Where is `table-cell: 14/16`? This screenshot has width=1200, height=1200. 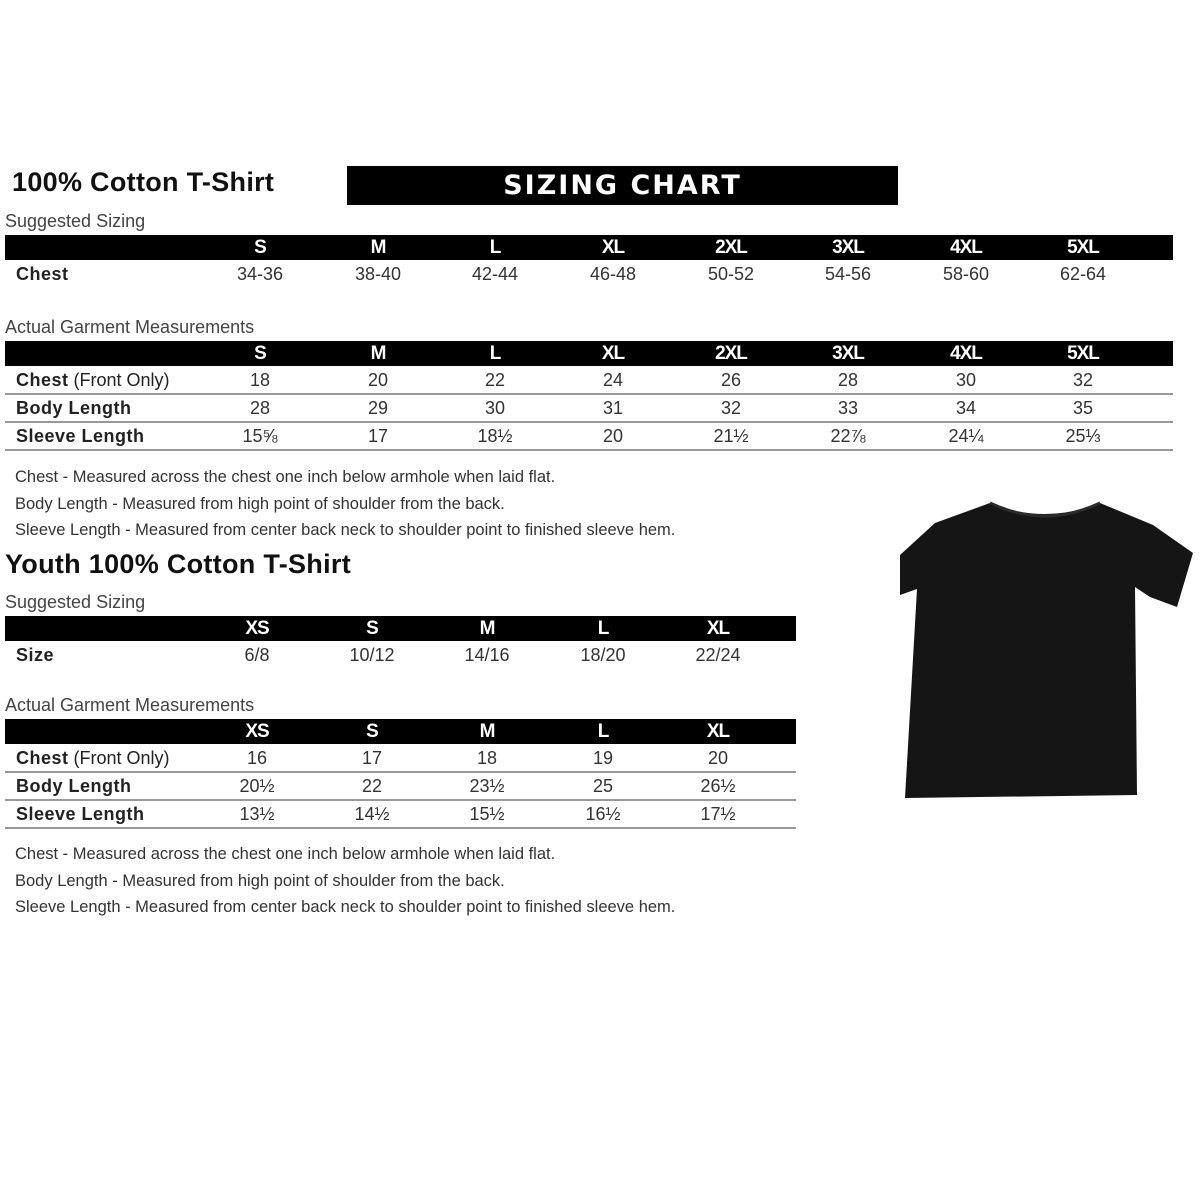
table-cell: 14/16 is located at coordinates (487, 655).